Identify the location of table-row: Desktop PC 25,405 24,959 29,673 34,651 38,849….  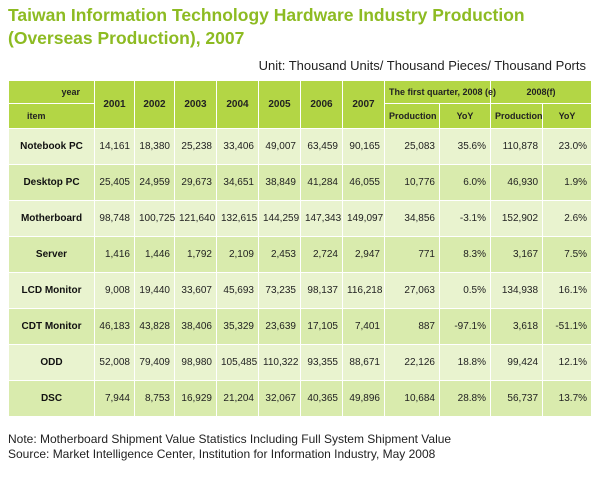
(300, 182).